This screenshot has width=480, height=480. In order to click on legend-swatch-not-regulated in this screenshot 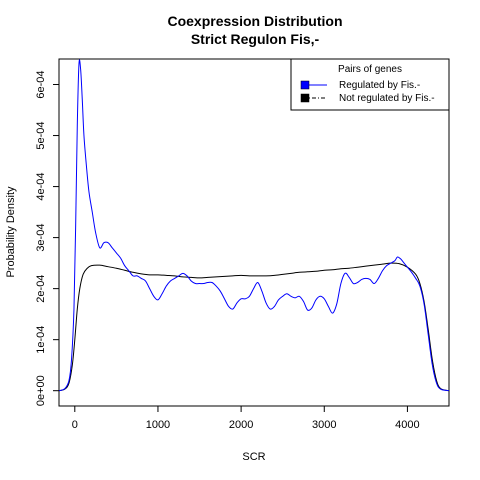, I will do `click(305, 98)`.